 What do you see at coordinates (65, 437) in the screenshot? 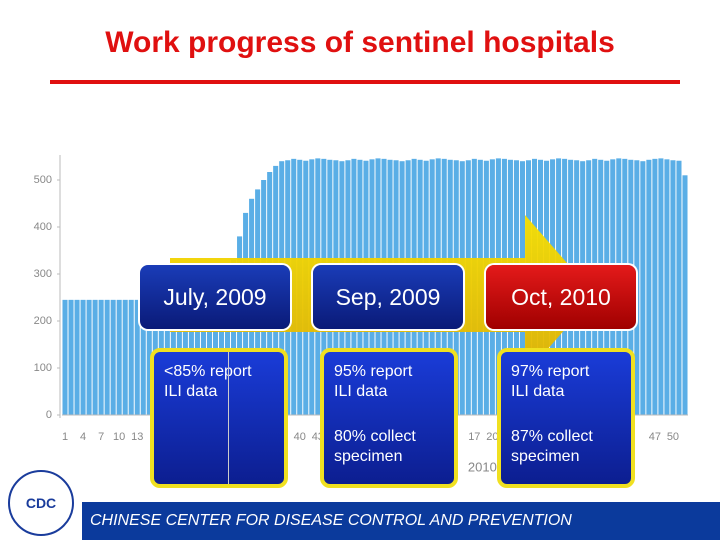
I see `x-tick-label: 1` at bounding box center [65, 437].